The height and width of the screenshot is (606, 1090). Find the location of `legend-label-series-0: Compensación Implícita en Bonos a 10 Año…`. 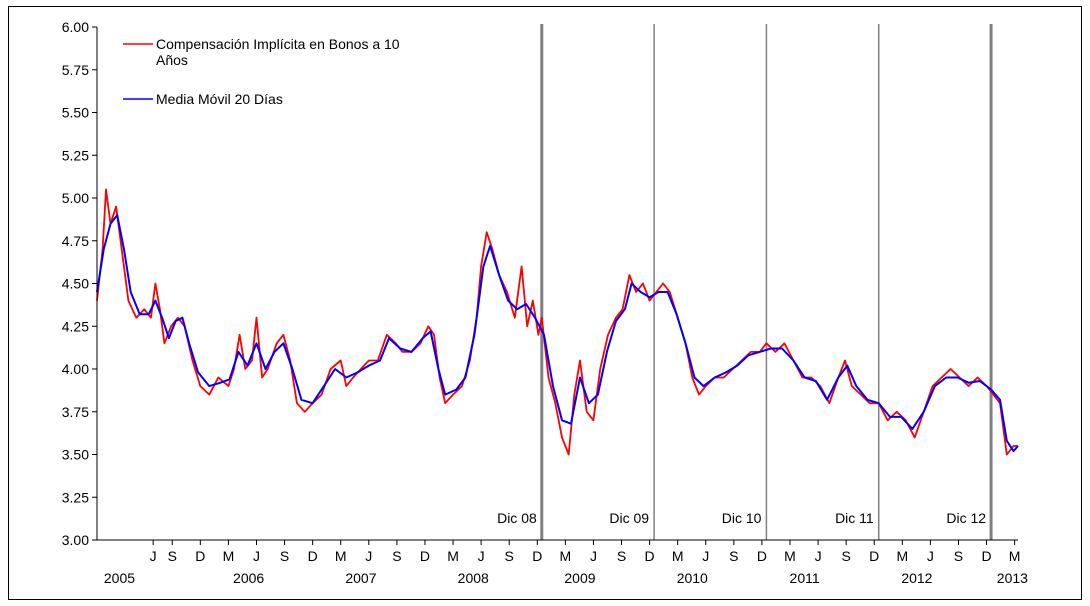

legend-label-series-0: Compensación Implícita en Bonos a 10 Año… is located at coordinates (279, 52).